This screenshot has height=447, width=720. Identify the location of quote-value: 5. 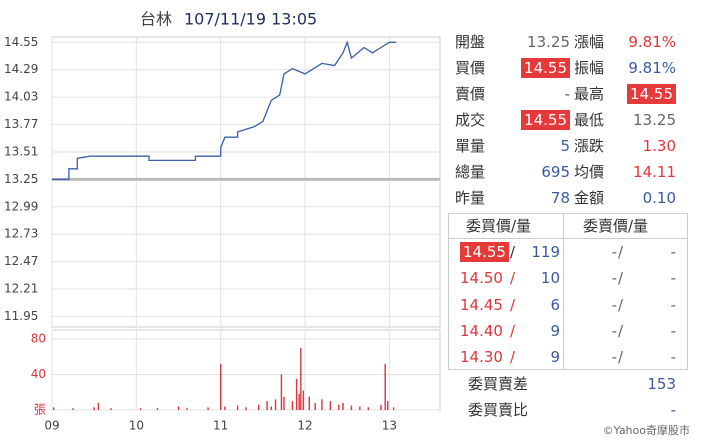
(565, 146).